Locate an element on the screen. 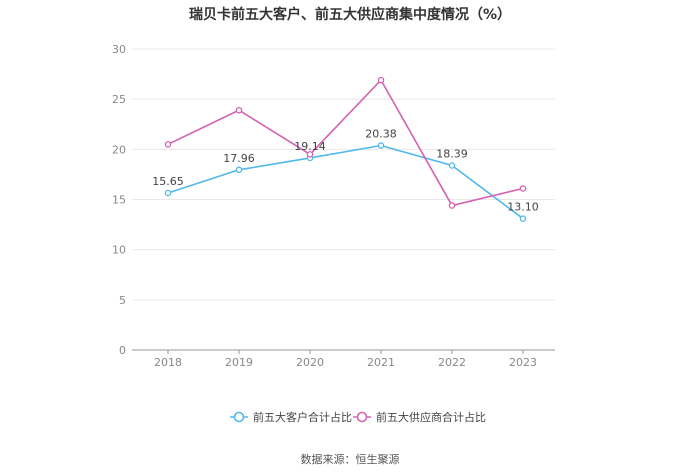 Image resolution: width=700 pixels, height=473 pixels. y-axis: 0 5 10 15 20 25 30 is located at coordinates (119, 200).